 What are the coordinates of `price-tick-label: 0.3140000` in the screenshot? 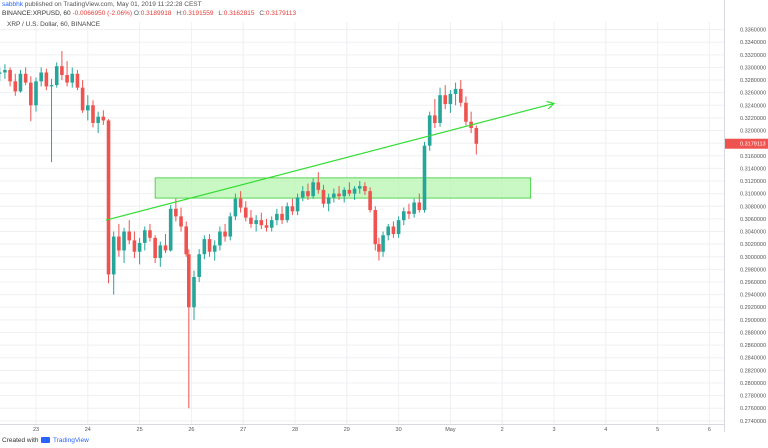 It's located at (753, 169).